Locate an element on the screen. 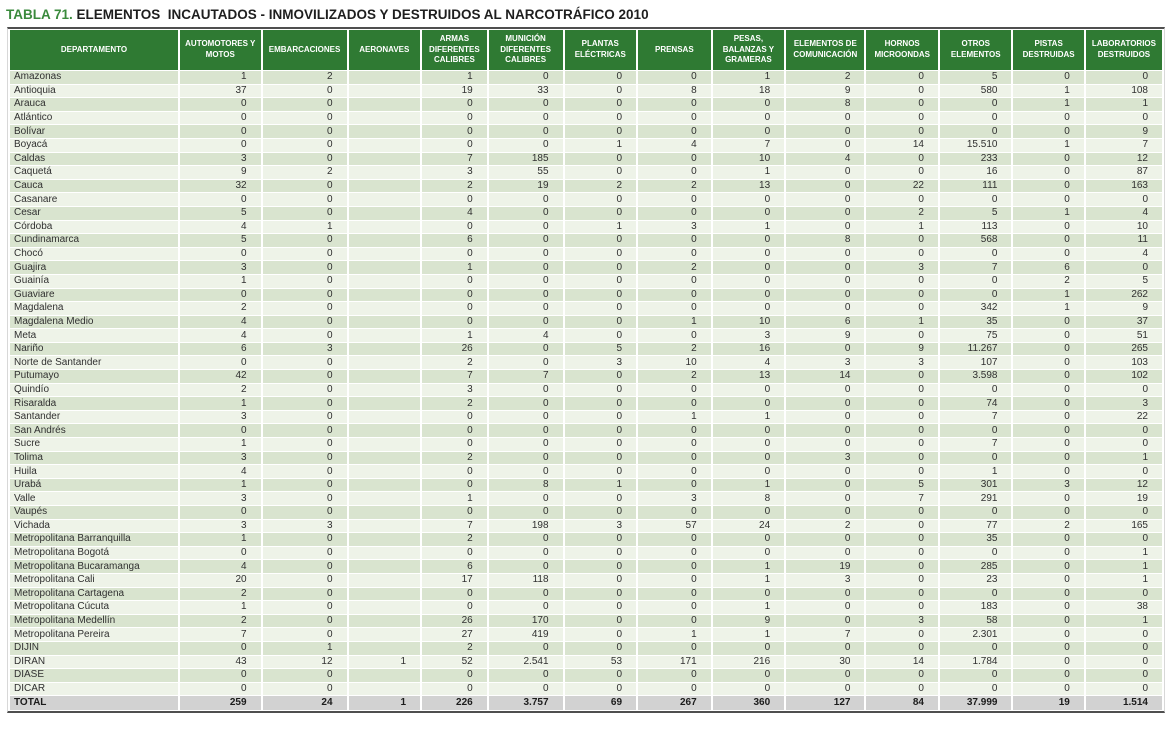 Image resolution: width=1171 pixels, height=739 pixels. value-cell: 580 is located at coordinates (975, 91).